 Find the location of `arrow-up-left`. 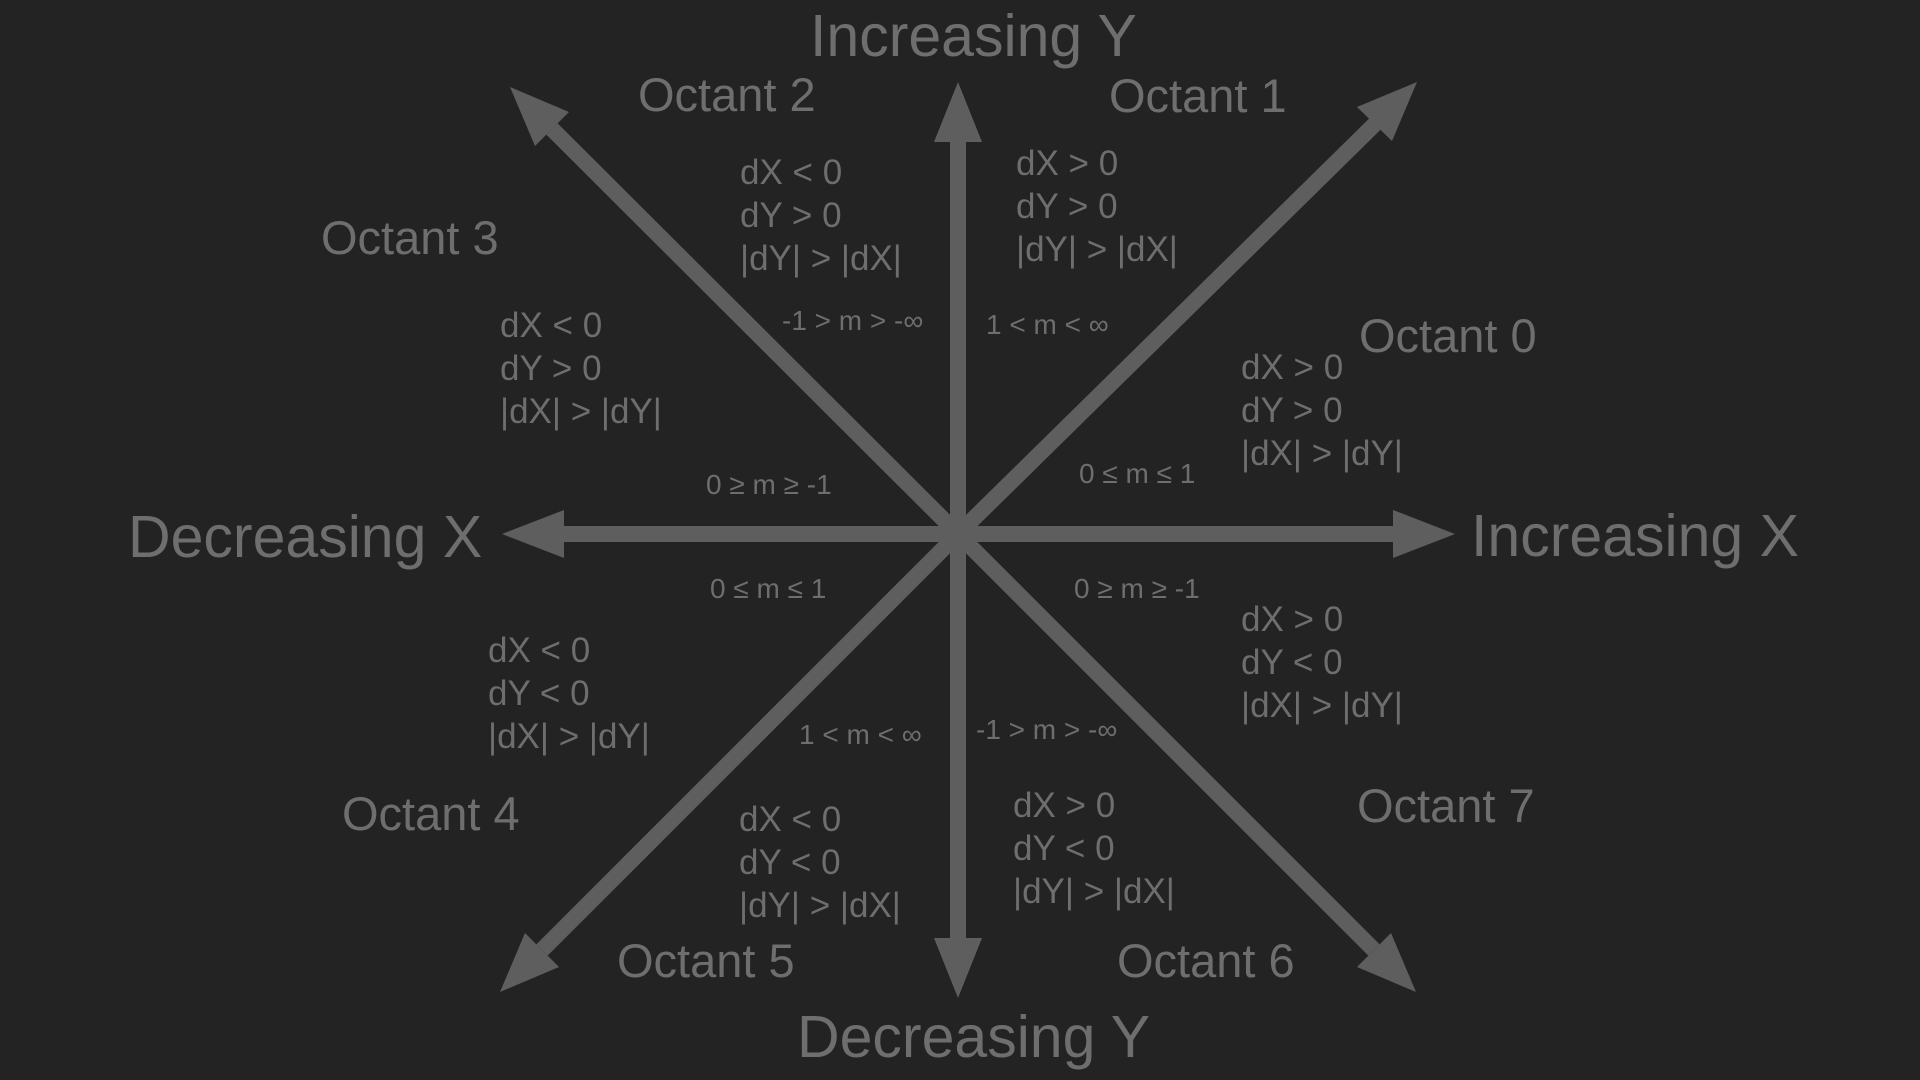

arrow-up-left is located at coordinates (737, 313).